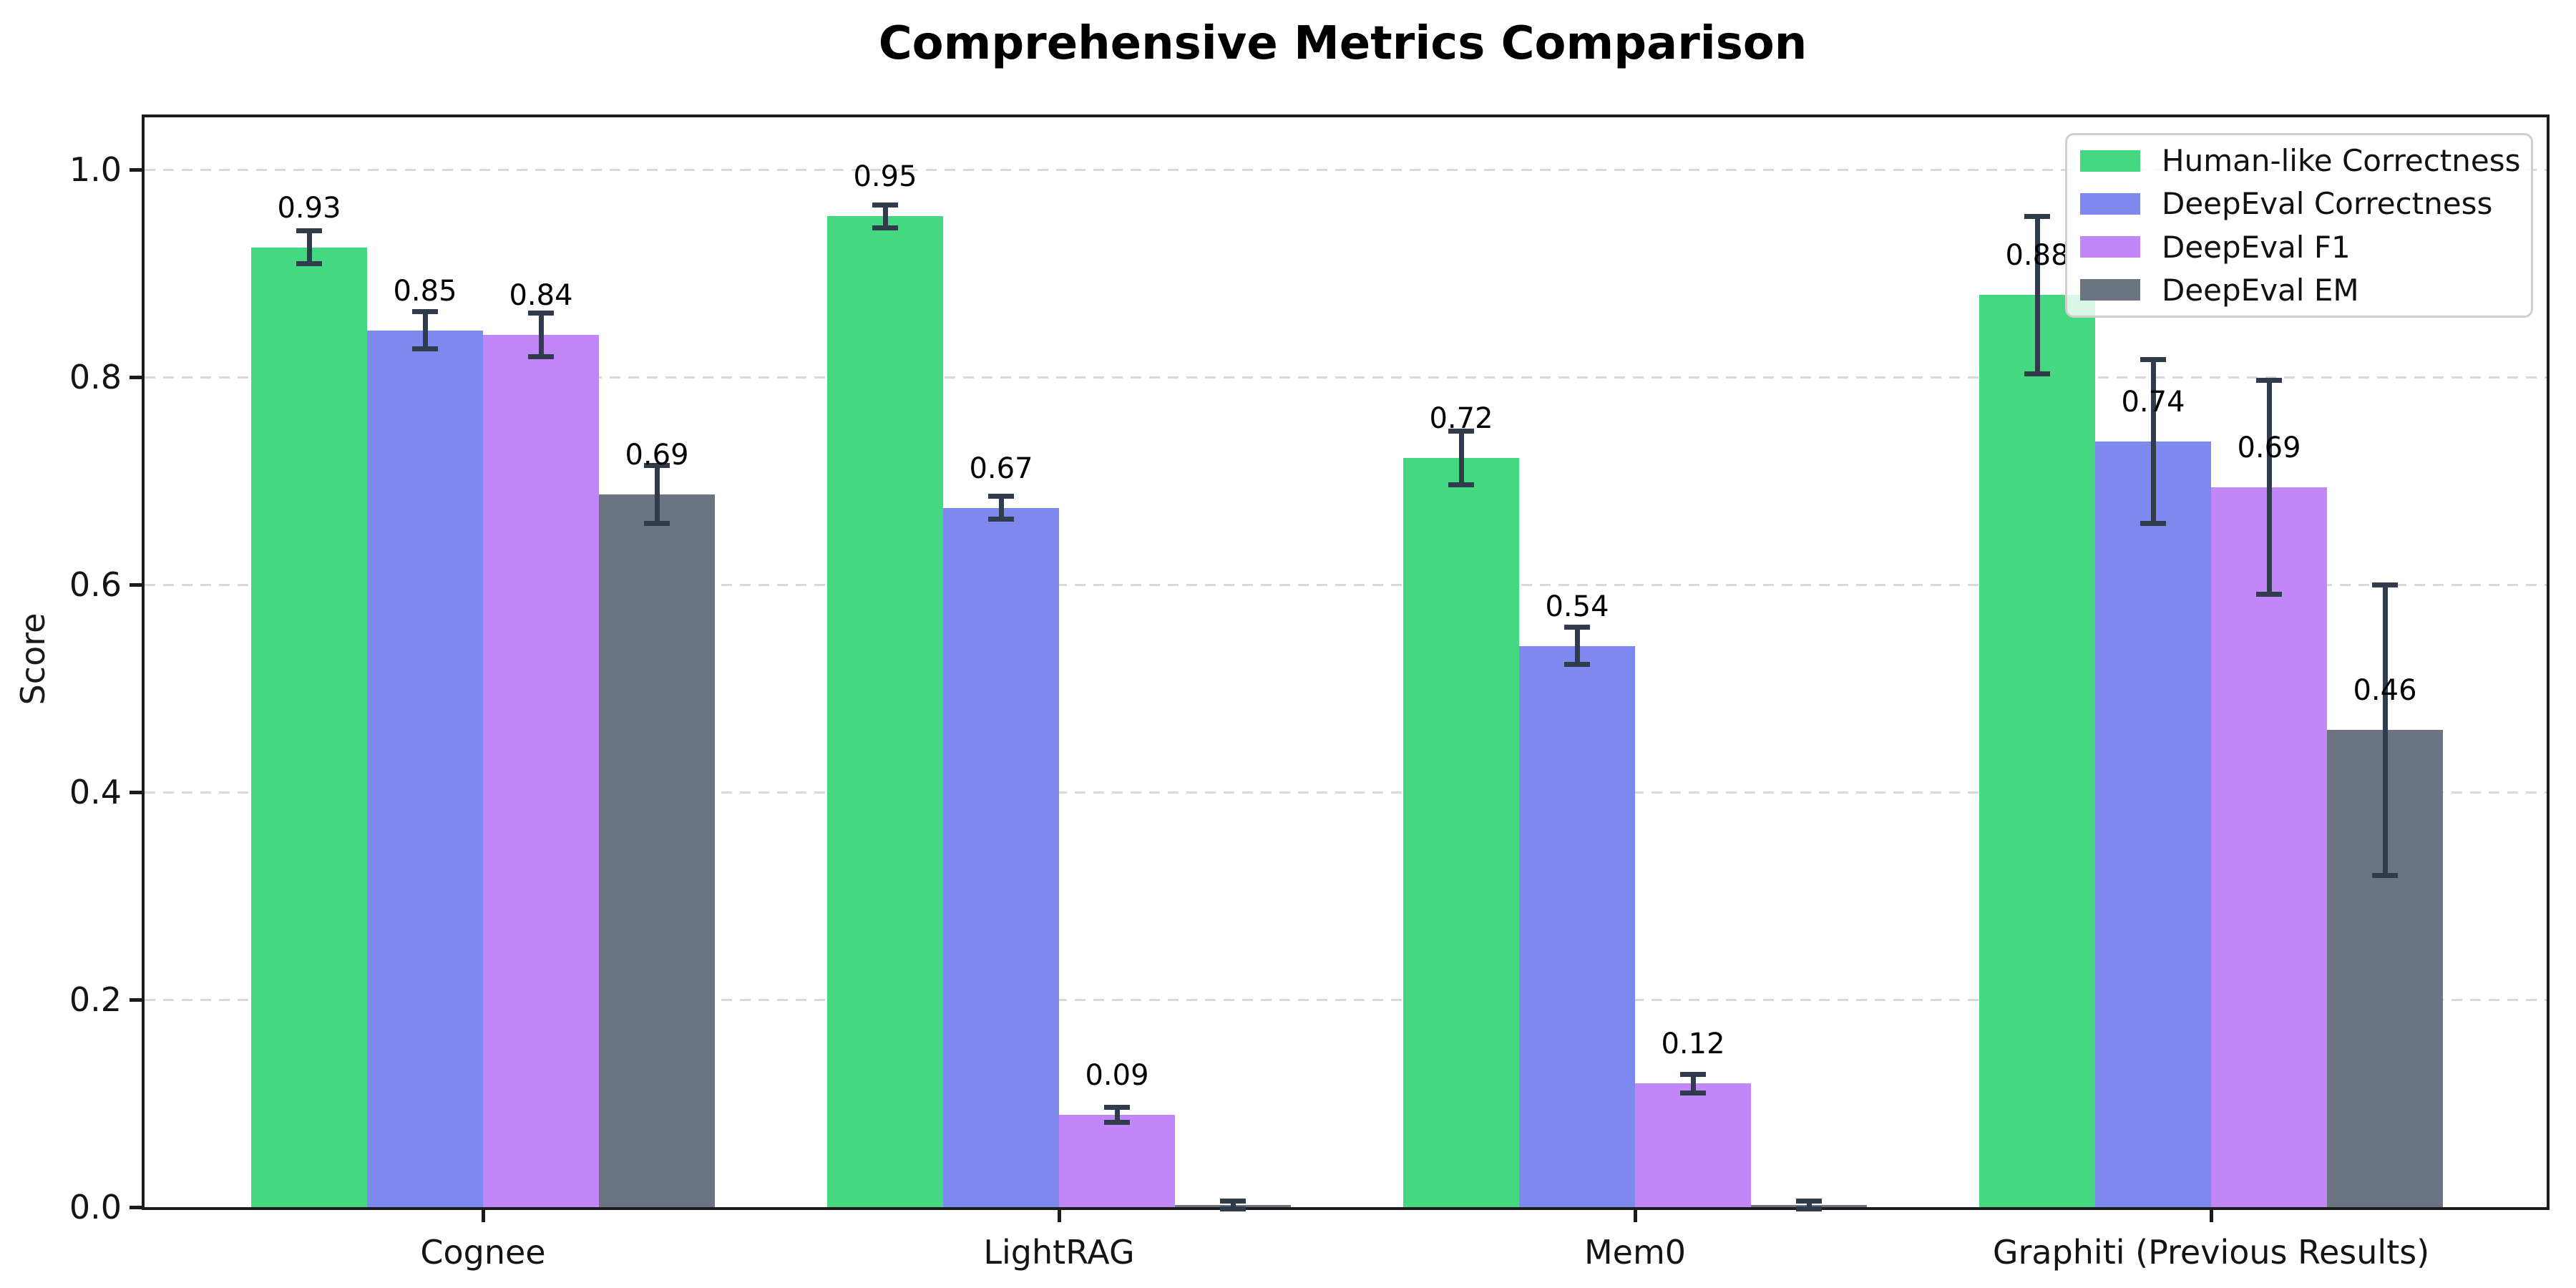  Describe the element at coordinates (1001, 468) in the screenshot. I see `bar-value-label: 0.67` at that location.